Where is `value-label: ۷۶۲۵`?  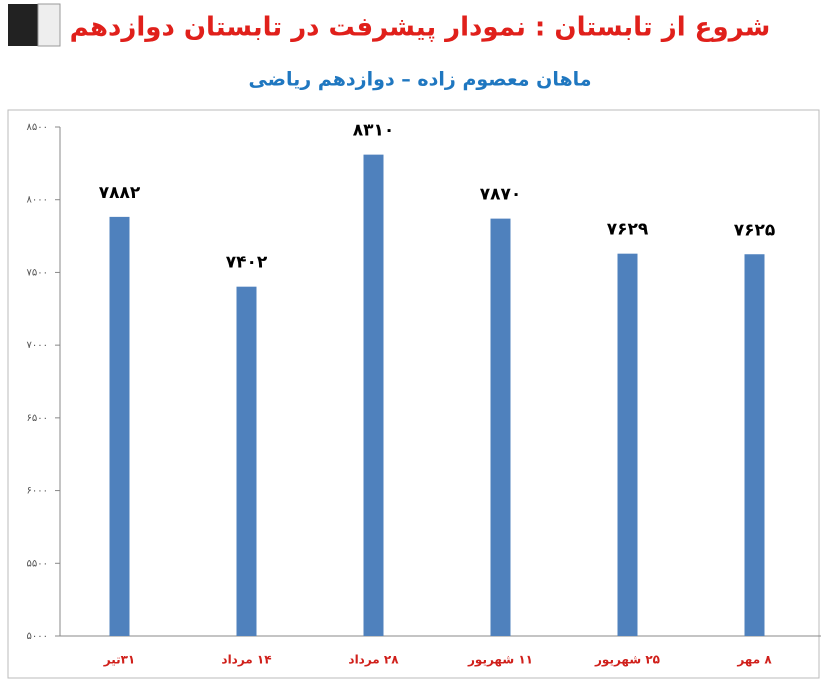 value-label: ۷۶۲۵ is located at coordinates (755, 230).